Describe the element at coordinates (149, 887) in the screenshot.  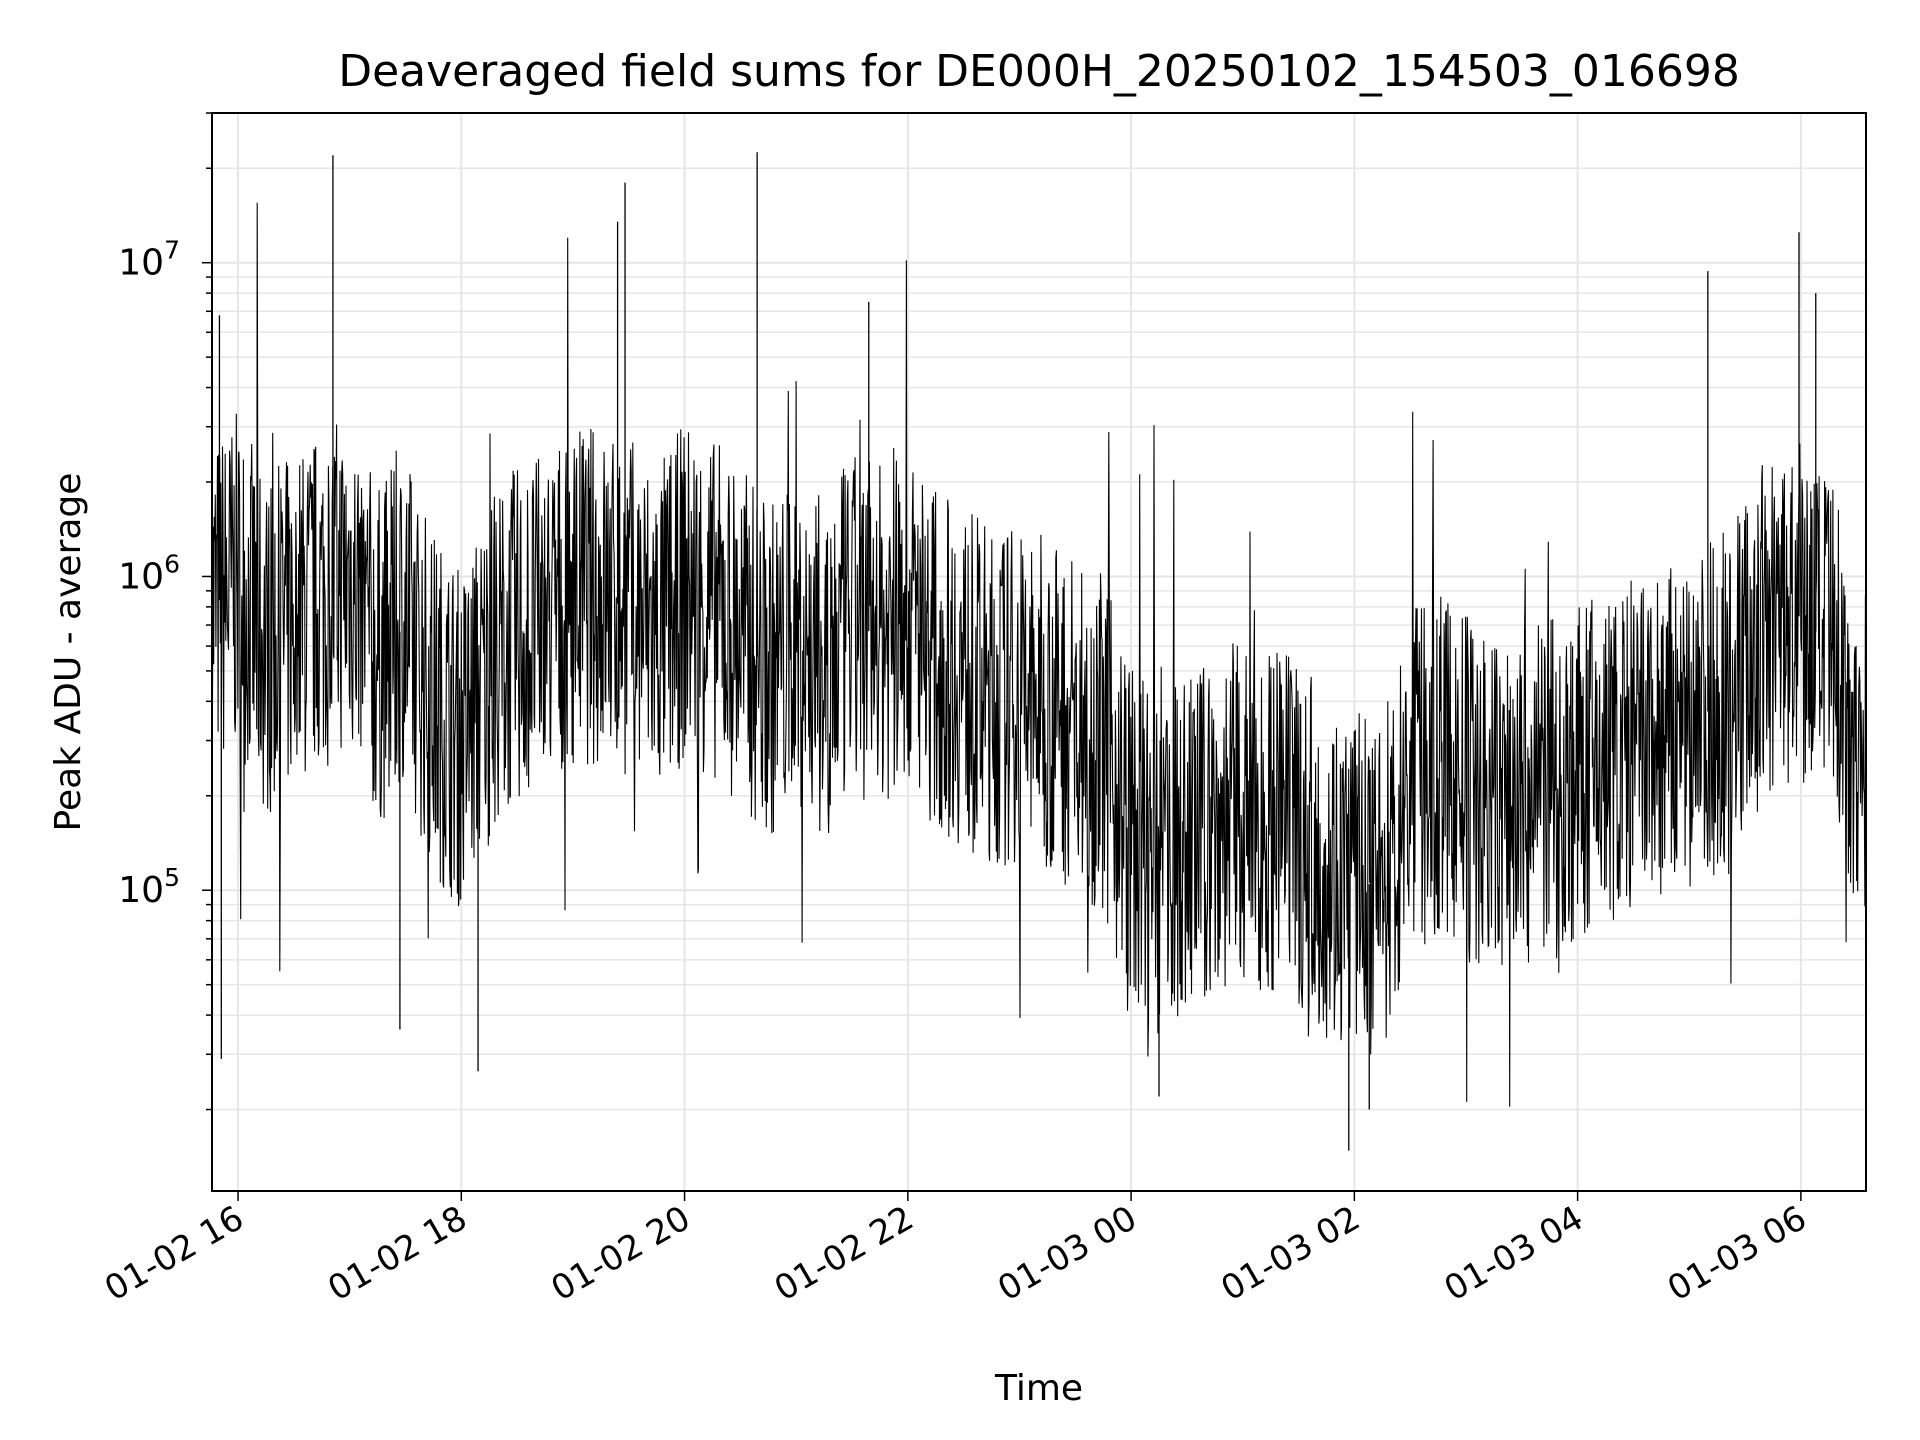
I see `y-tick-label: 10⁵` at that location.